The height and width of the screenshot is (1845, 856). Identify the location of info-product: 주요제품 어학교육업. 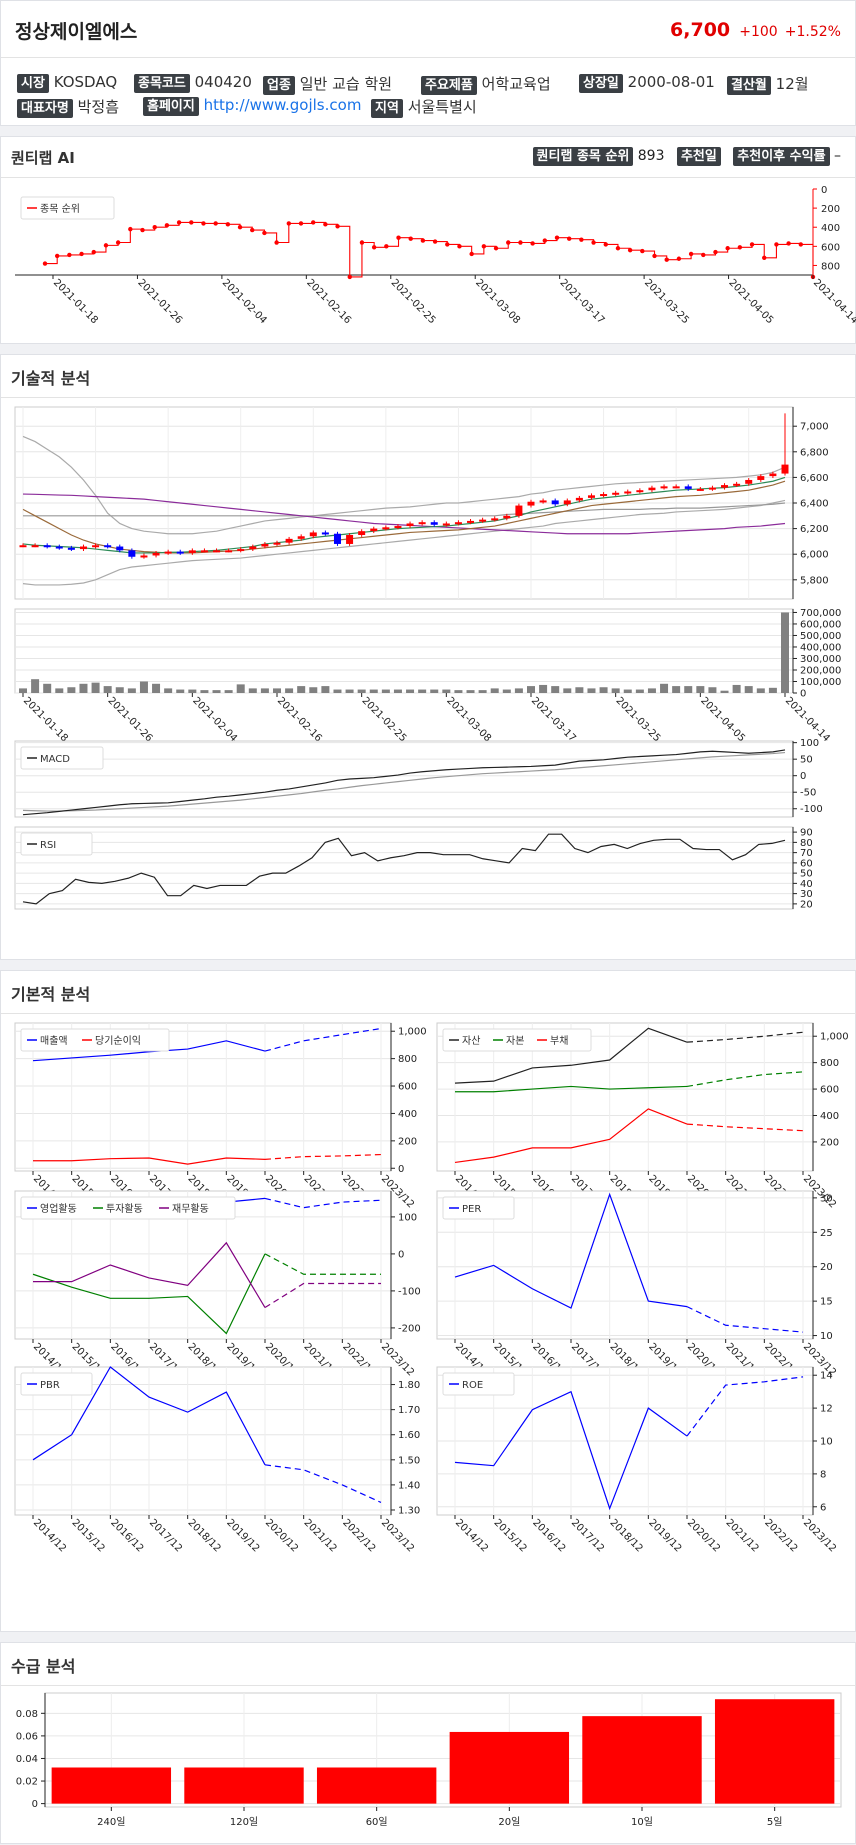
(486, 84).